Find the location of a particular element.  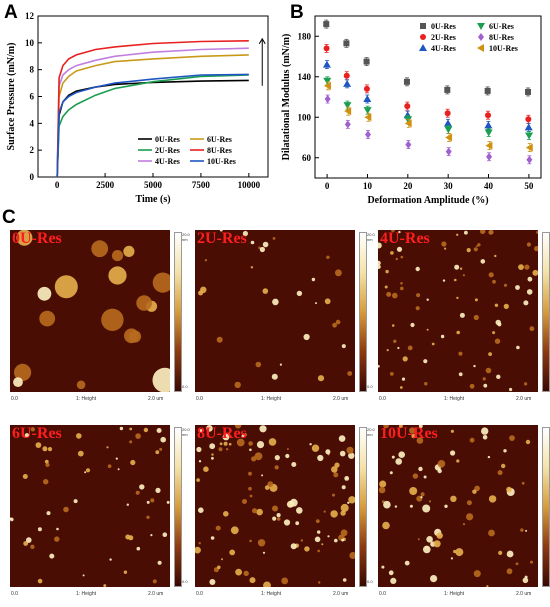

legend-label-3: 6U-Res is located at coordinates (219, 139).